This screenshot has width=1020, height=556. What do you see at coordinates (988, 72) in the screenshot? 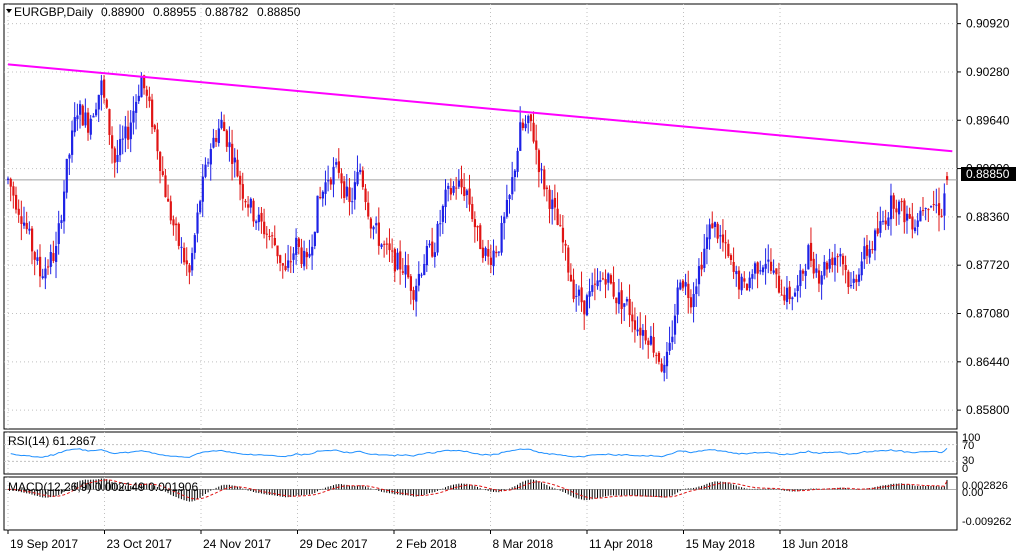
I see `price-tick-label: 0.90280` at bounding box center [988, 72].